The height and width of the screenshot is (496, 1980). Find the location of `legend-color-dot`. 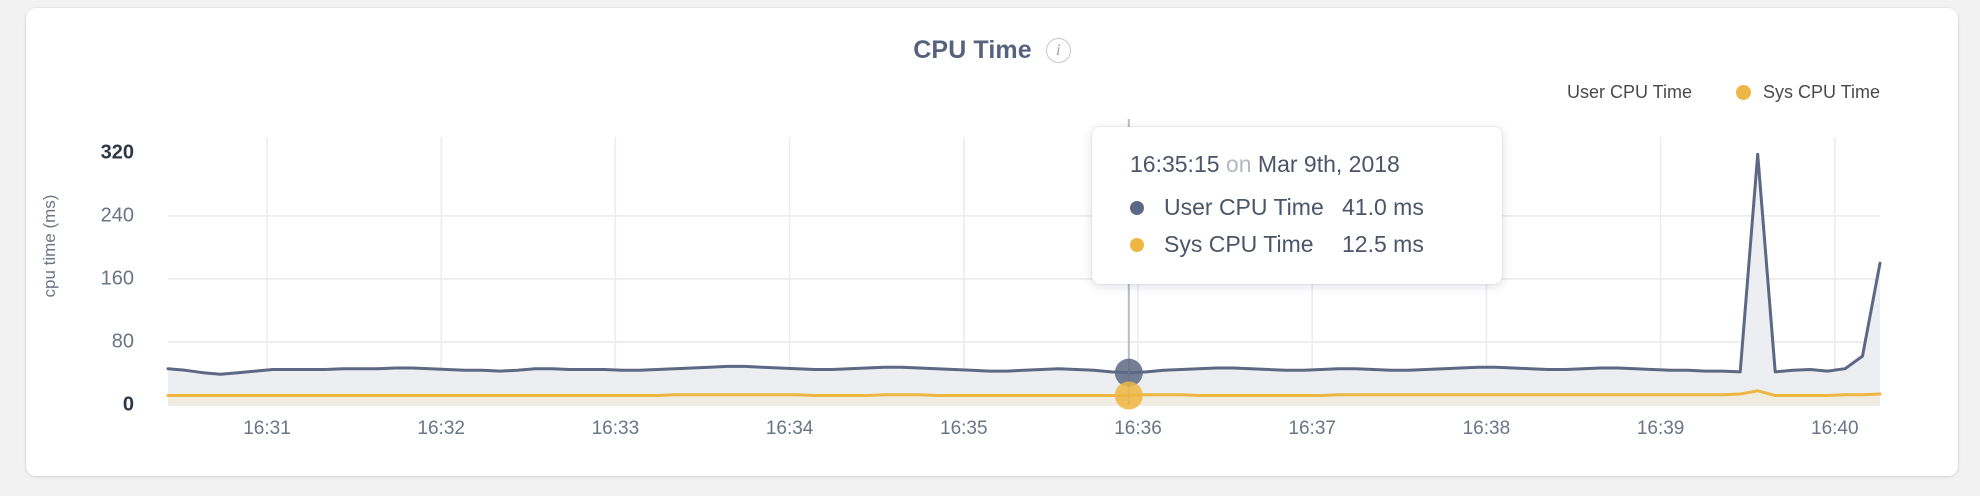

legend-color-dot is located at coordinates (1743, 92).